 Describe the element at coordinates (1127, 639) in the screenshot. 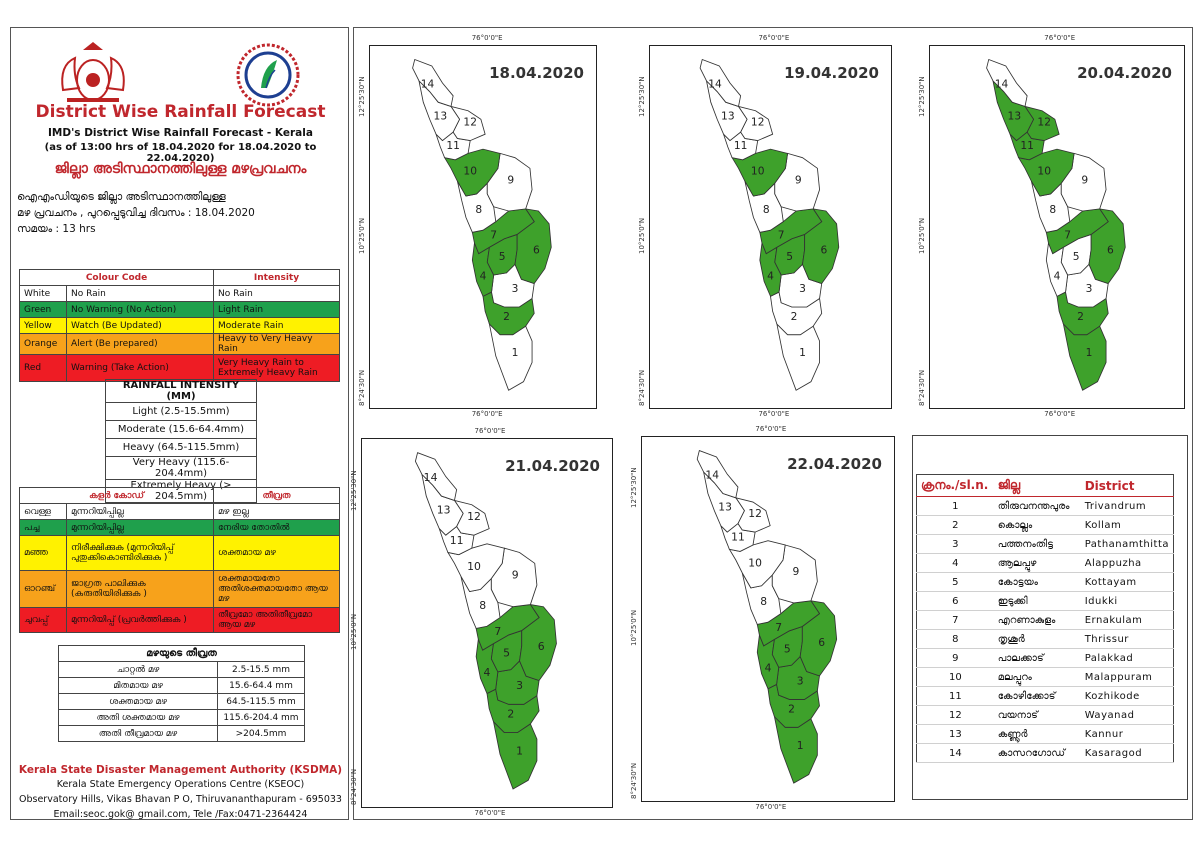

I see `district-name-en: Thrissur` at that location.